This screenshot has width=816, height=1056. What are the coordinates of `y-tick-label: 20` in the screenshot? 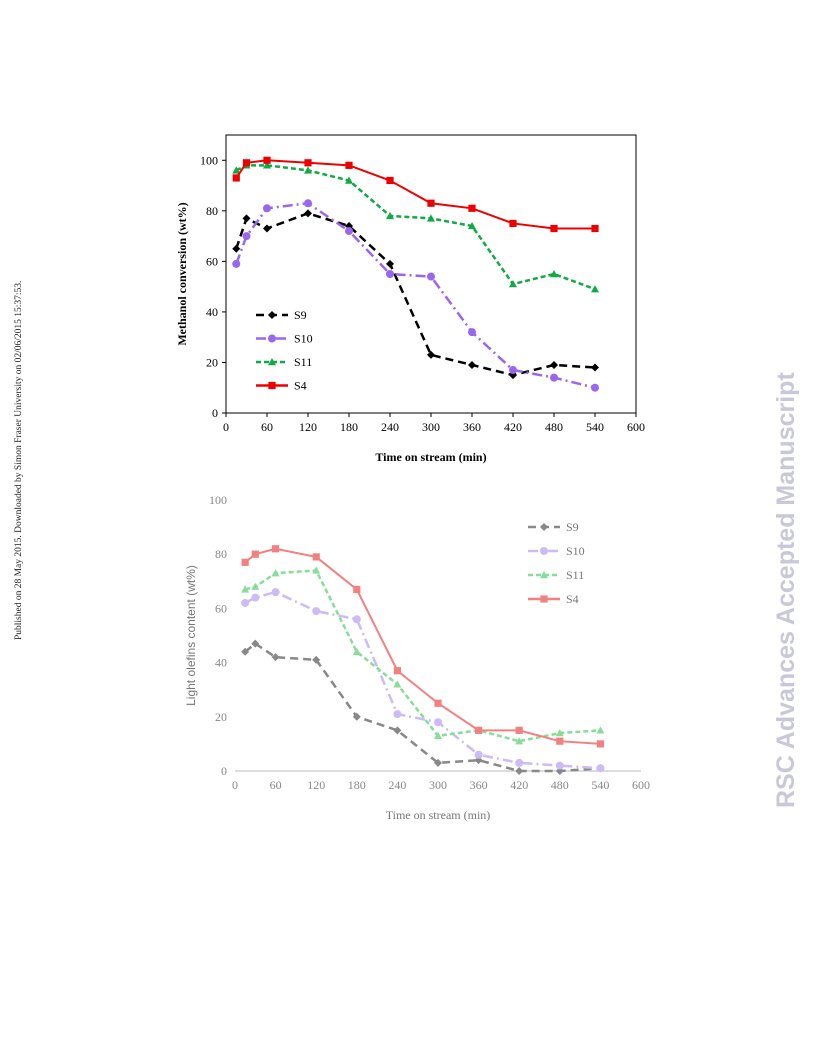 It's located at (212, 362).